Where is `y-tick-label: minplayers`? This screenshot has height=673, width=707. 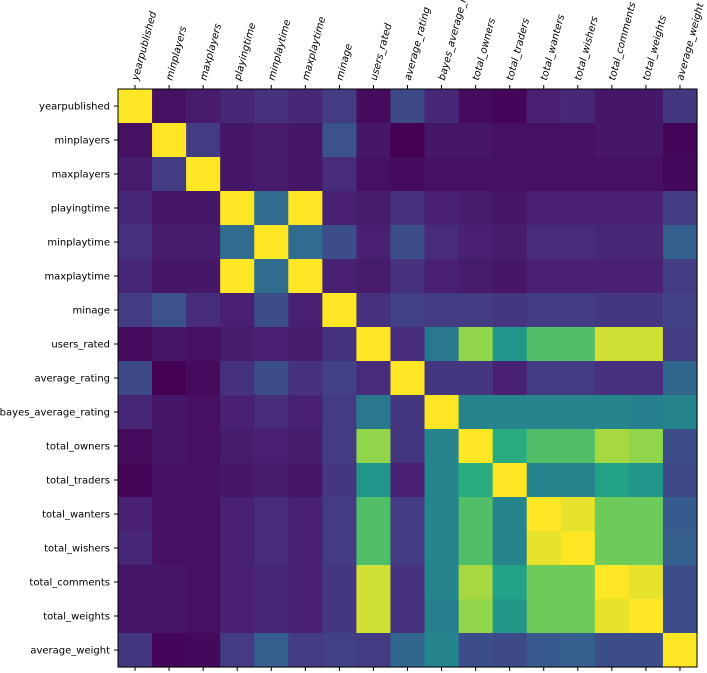
y-tick-label: minplayers is located at coordinates (82, 141).